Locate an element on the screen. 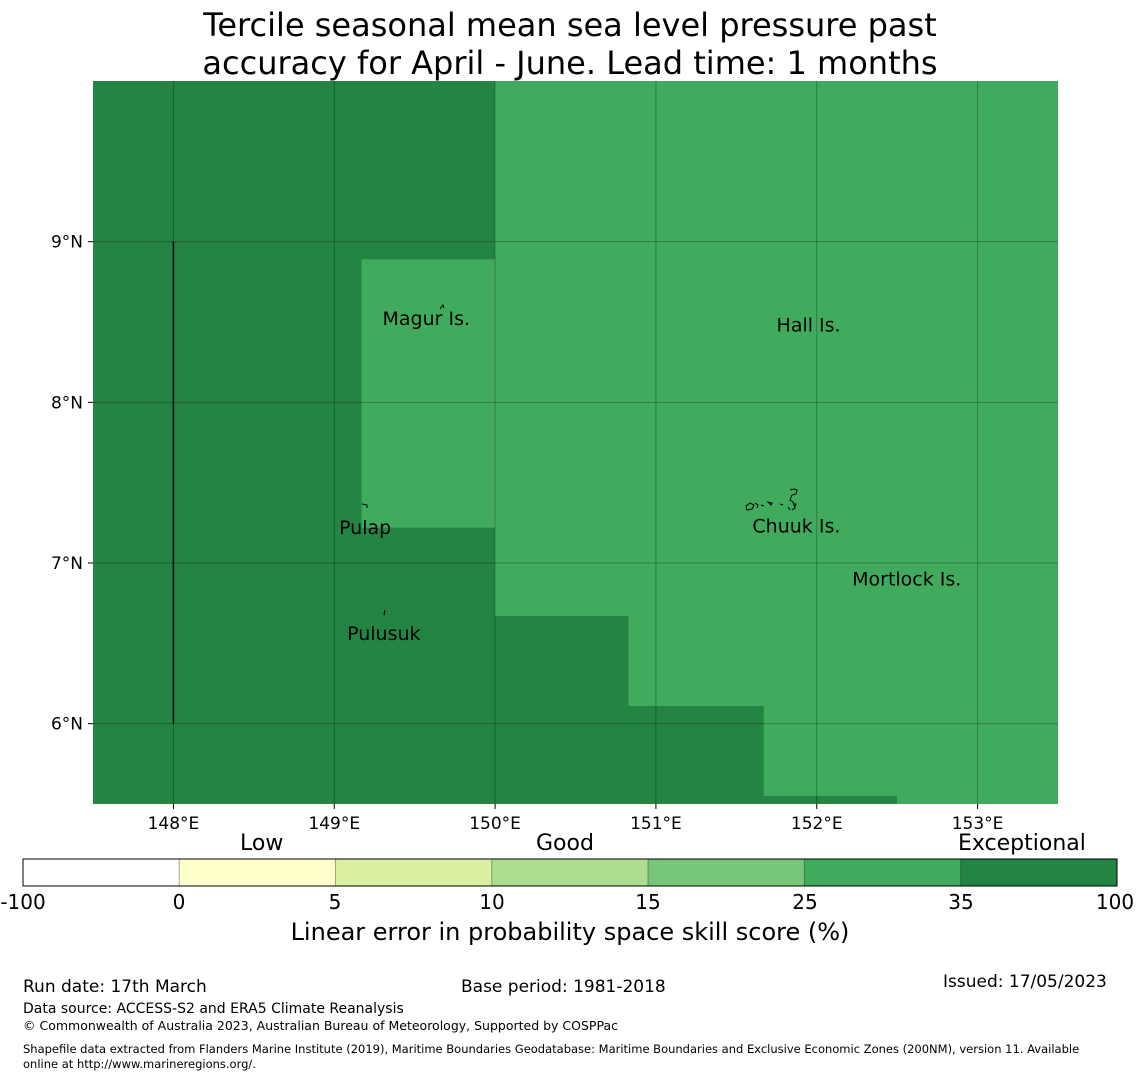  colorbar-tick: 25 is located at coordinates (805, 902).